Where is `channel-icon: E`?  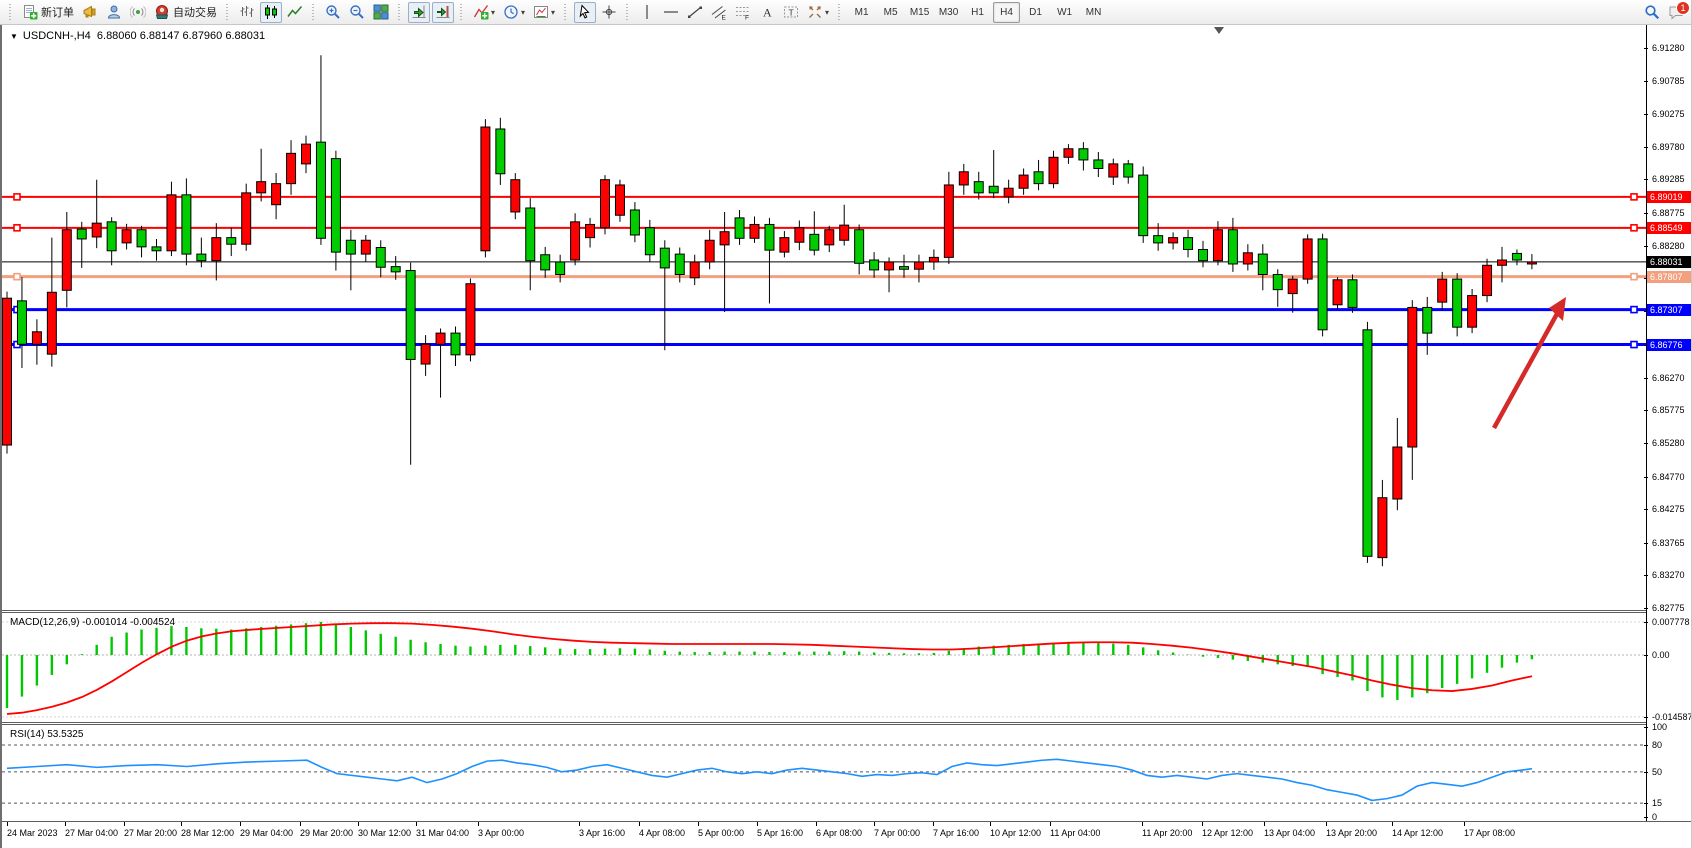
channel-icon: E is located at coordinates (719, 13).